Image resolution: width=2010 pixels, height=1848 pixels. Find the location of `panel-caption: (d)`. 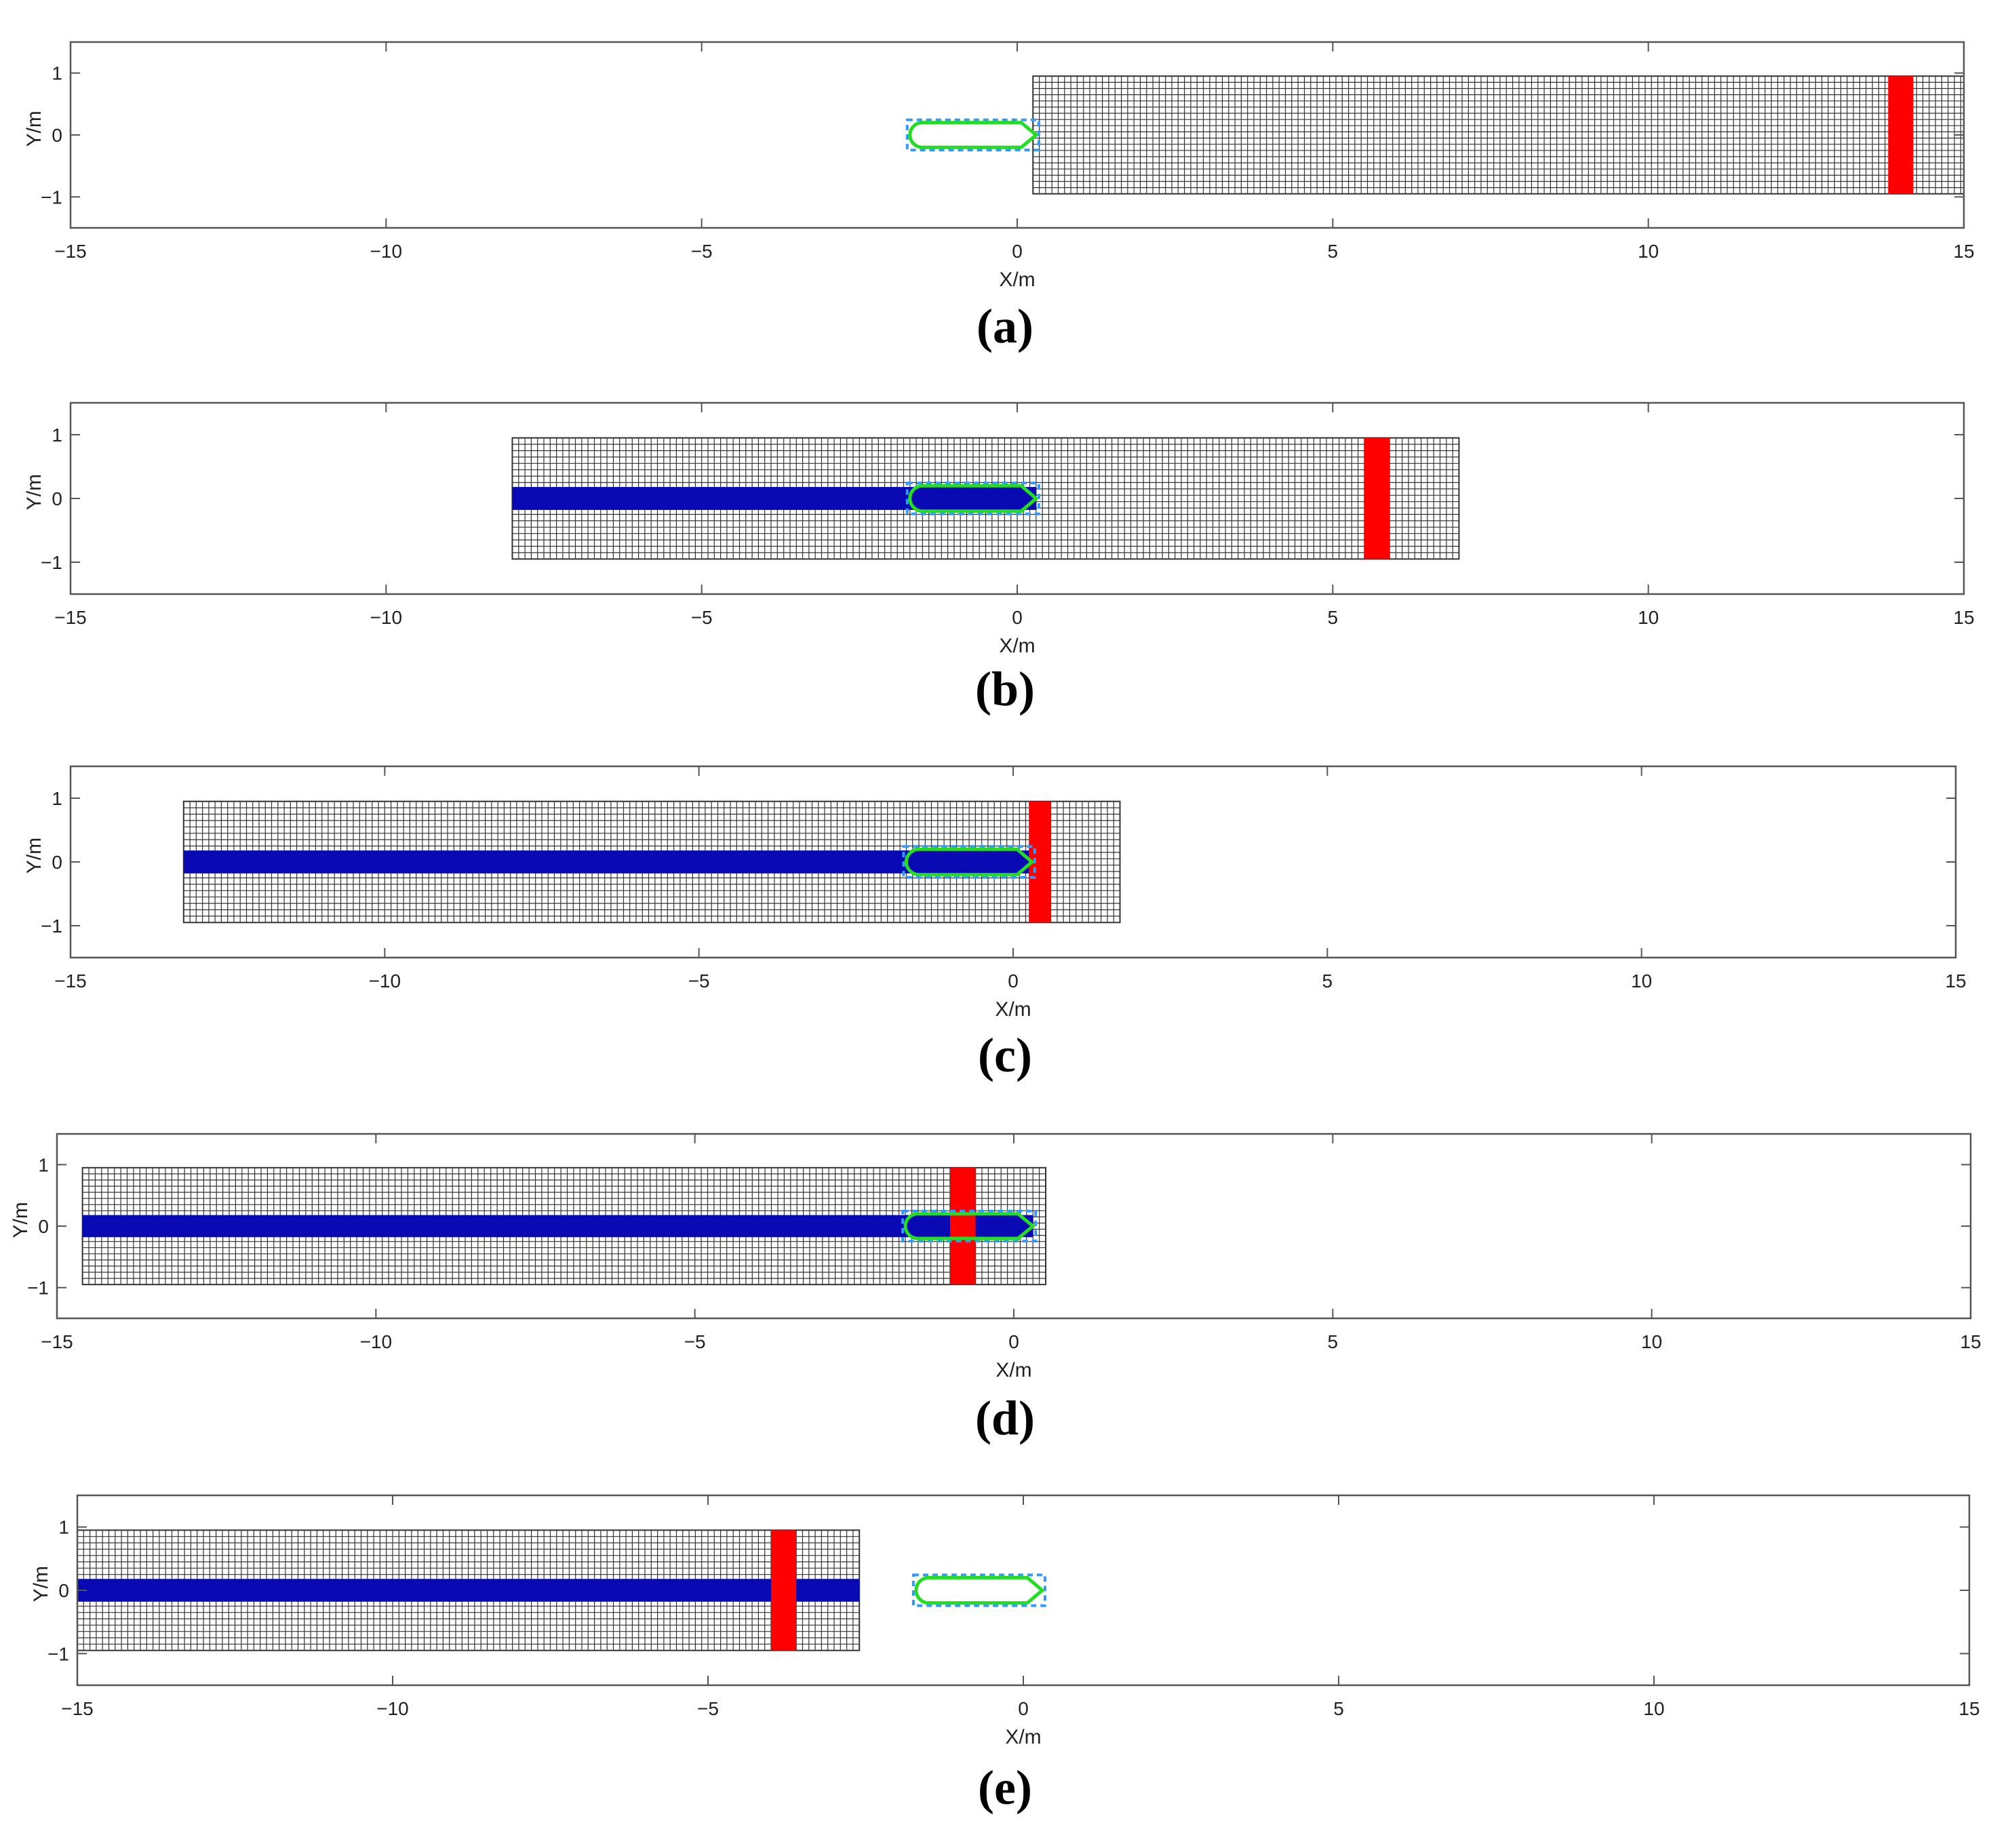

panel-caption: (d) is located at coordinates (1005, 1418).